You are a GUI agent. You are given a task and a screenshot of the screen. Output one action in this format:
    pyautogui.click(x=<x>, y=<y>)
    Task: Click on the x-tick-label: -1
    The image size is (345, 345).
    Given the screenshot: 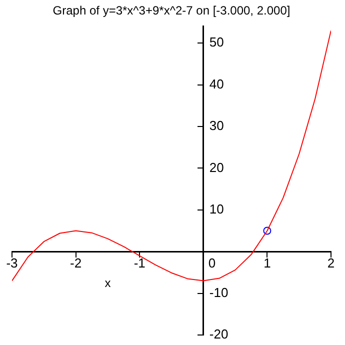 What is the action you would take?
    pyautogui.click(x=140, y=263)
    